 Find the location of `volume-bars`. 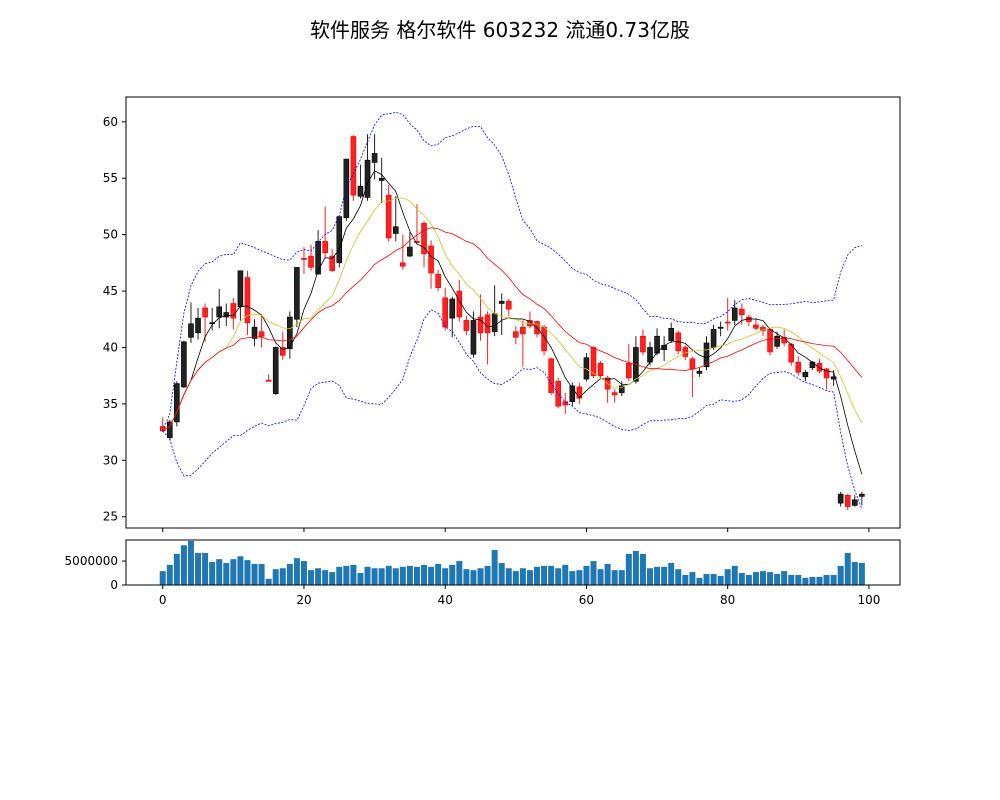

volume-bars is located at coordinates (512, 562).